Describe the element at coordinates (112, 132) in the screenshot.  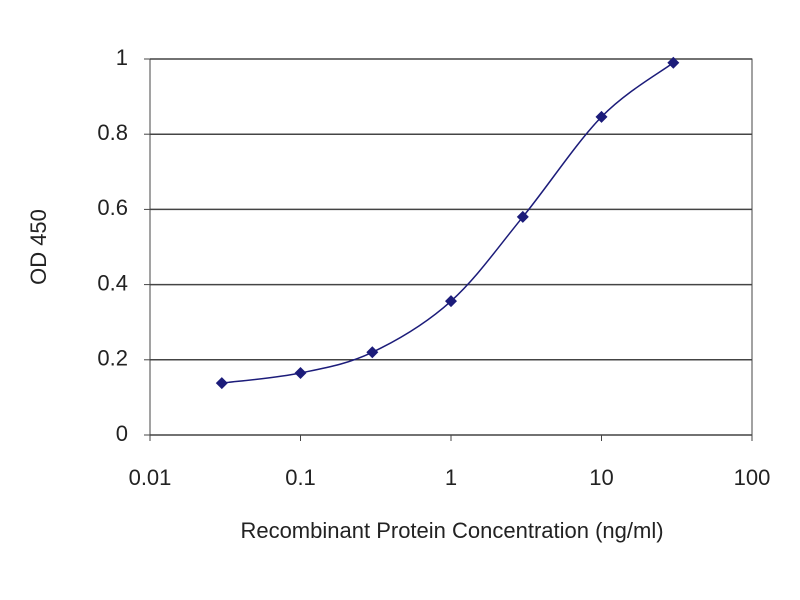
I see `y-tick-label: 0.8` at that location.